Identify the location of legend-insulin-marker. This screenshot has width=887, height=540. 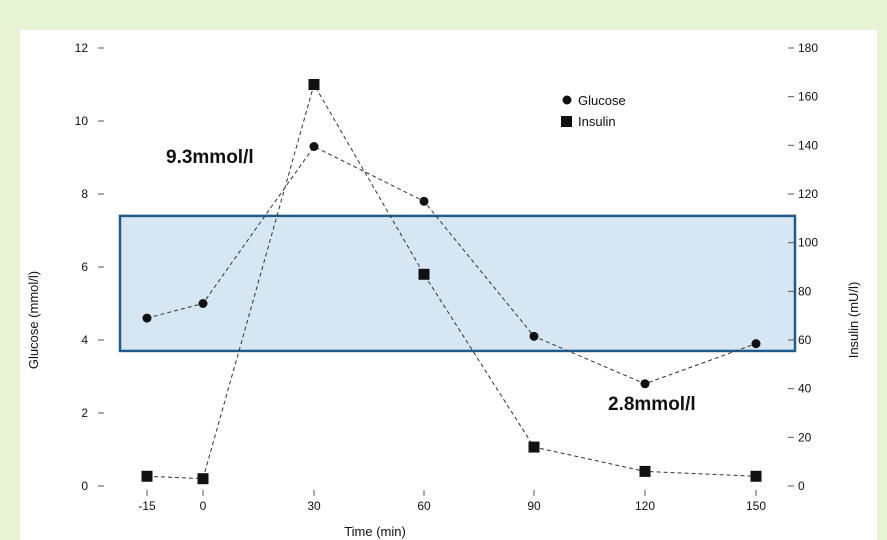
(566, 121).